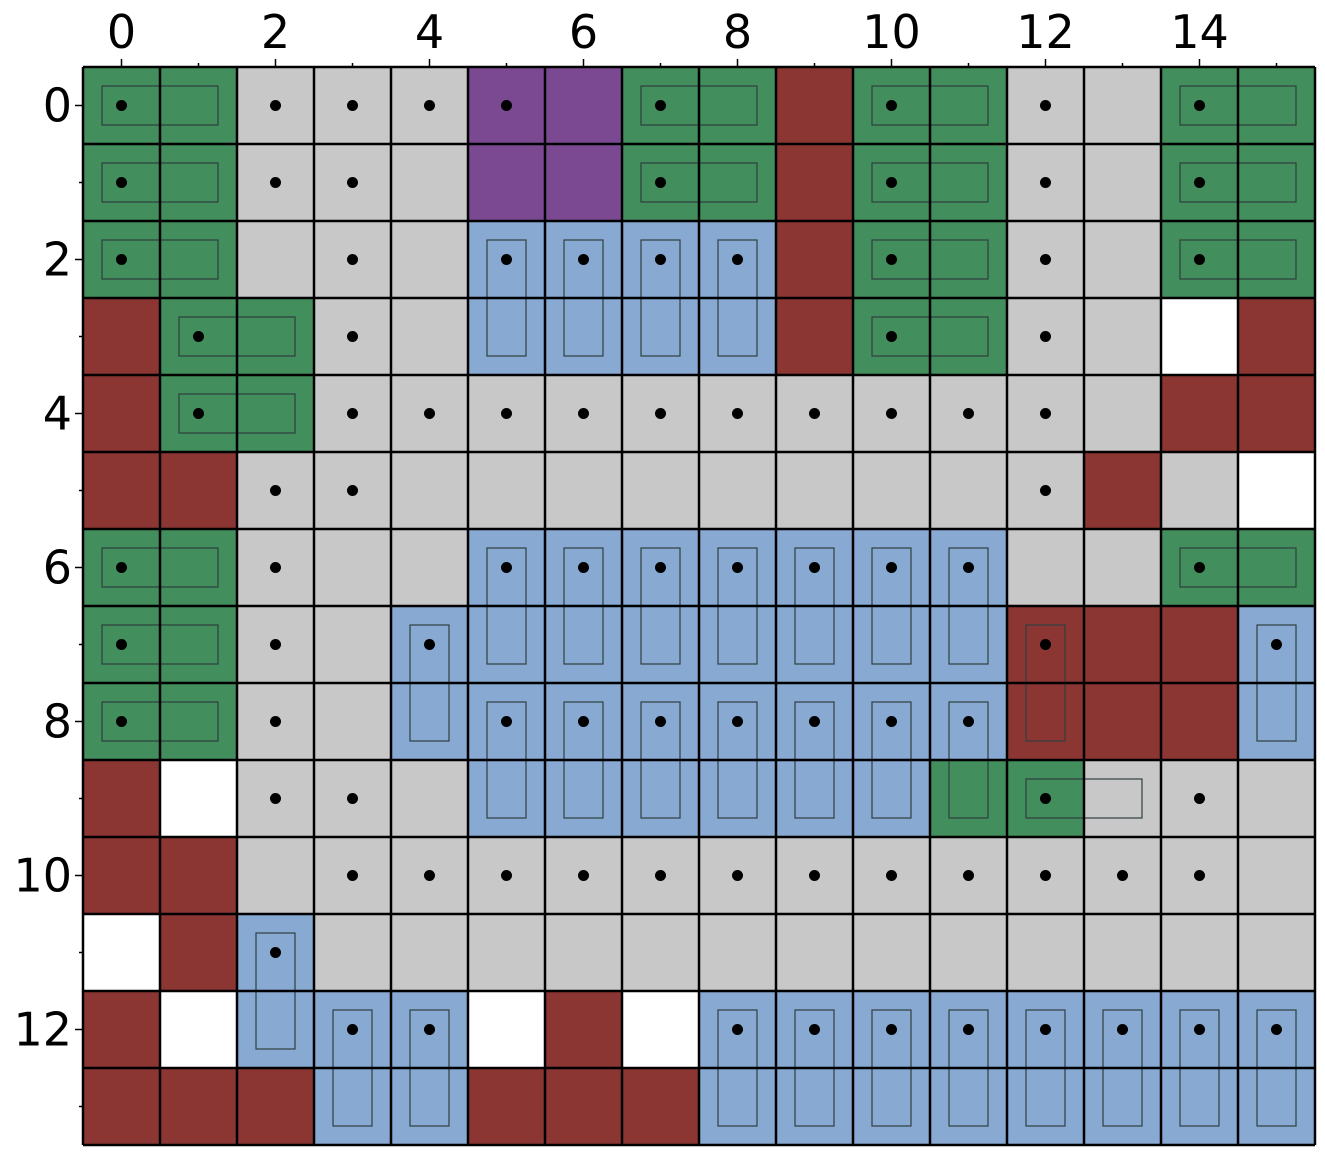 This screenshot has height=1155, width=1325. I want to click on dot-r2-c3, so click(352, 259).